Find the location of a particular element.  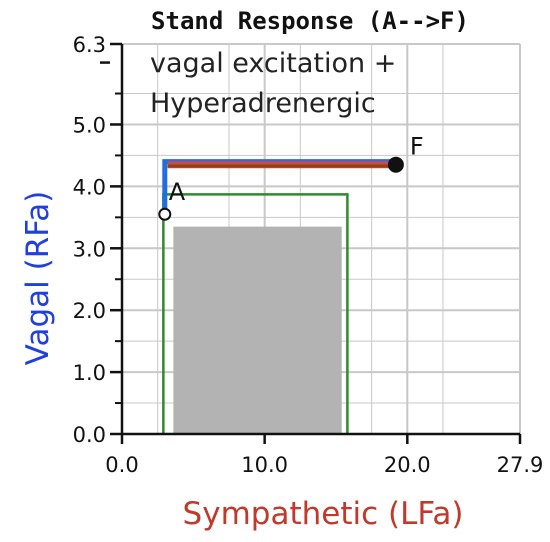

annotation-line-1: vagal excitation + is located at coordinates (273, 63).